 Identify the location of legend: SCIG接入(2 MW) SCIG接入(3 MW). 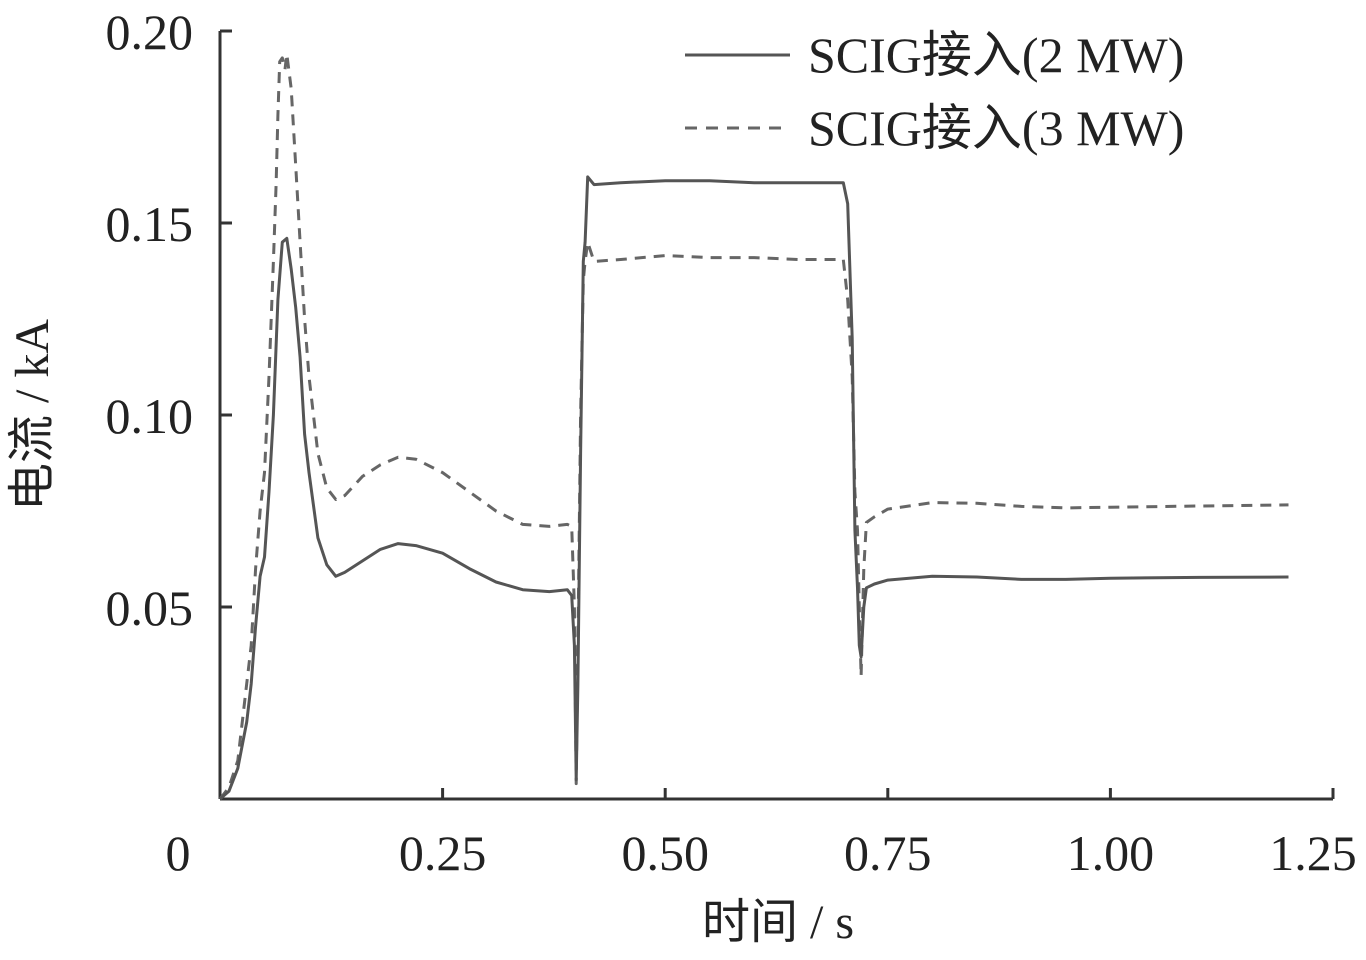
(934, 91).